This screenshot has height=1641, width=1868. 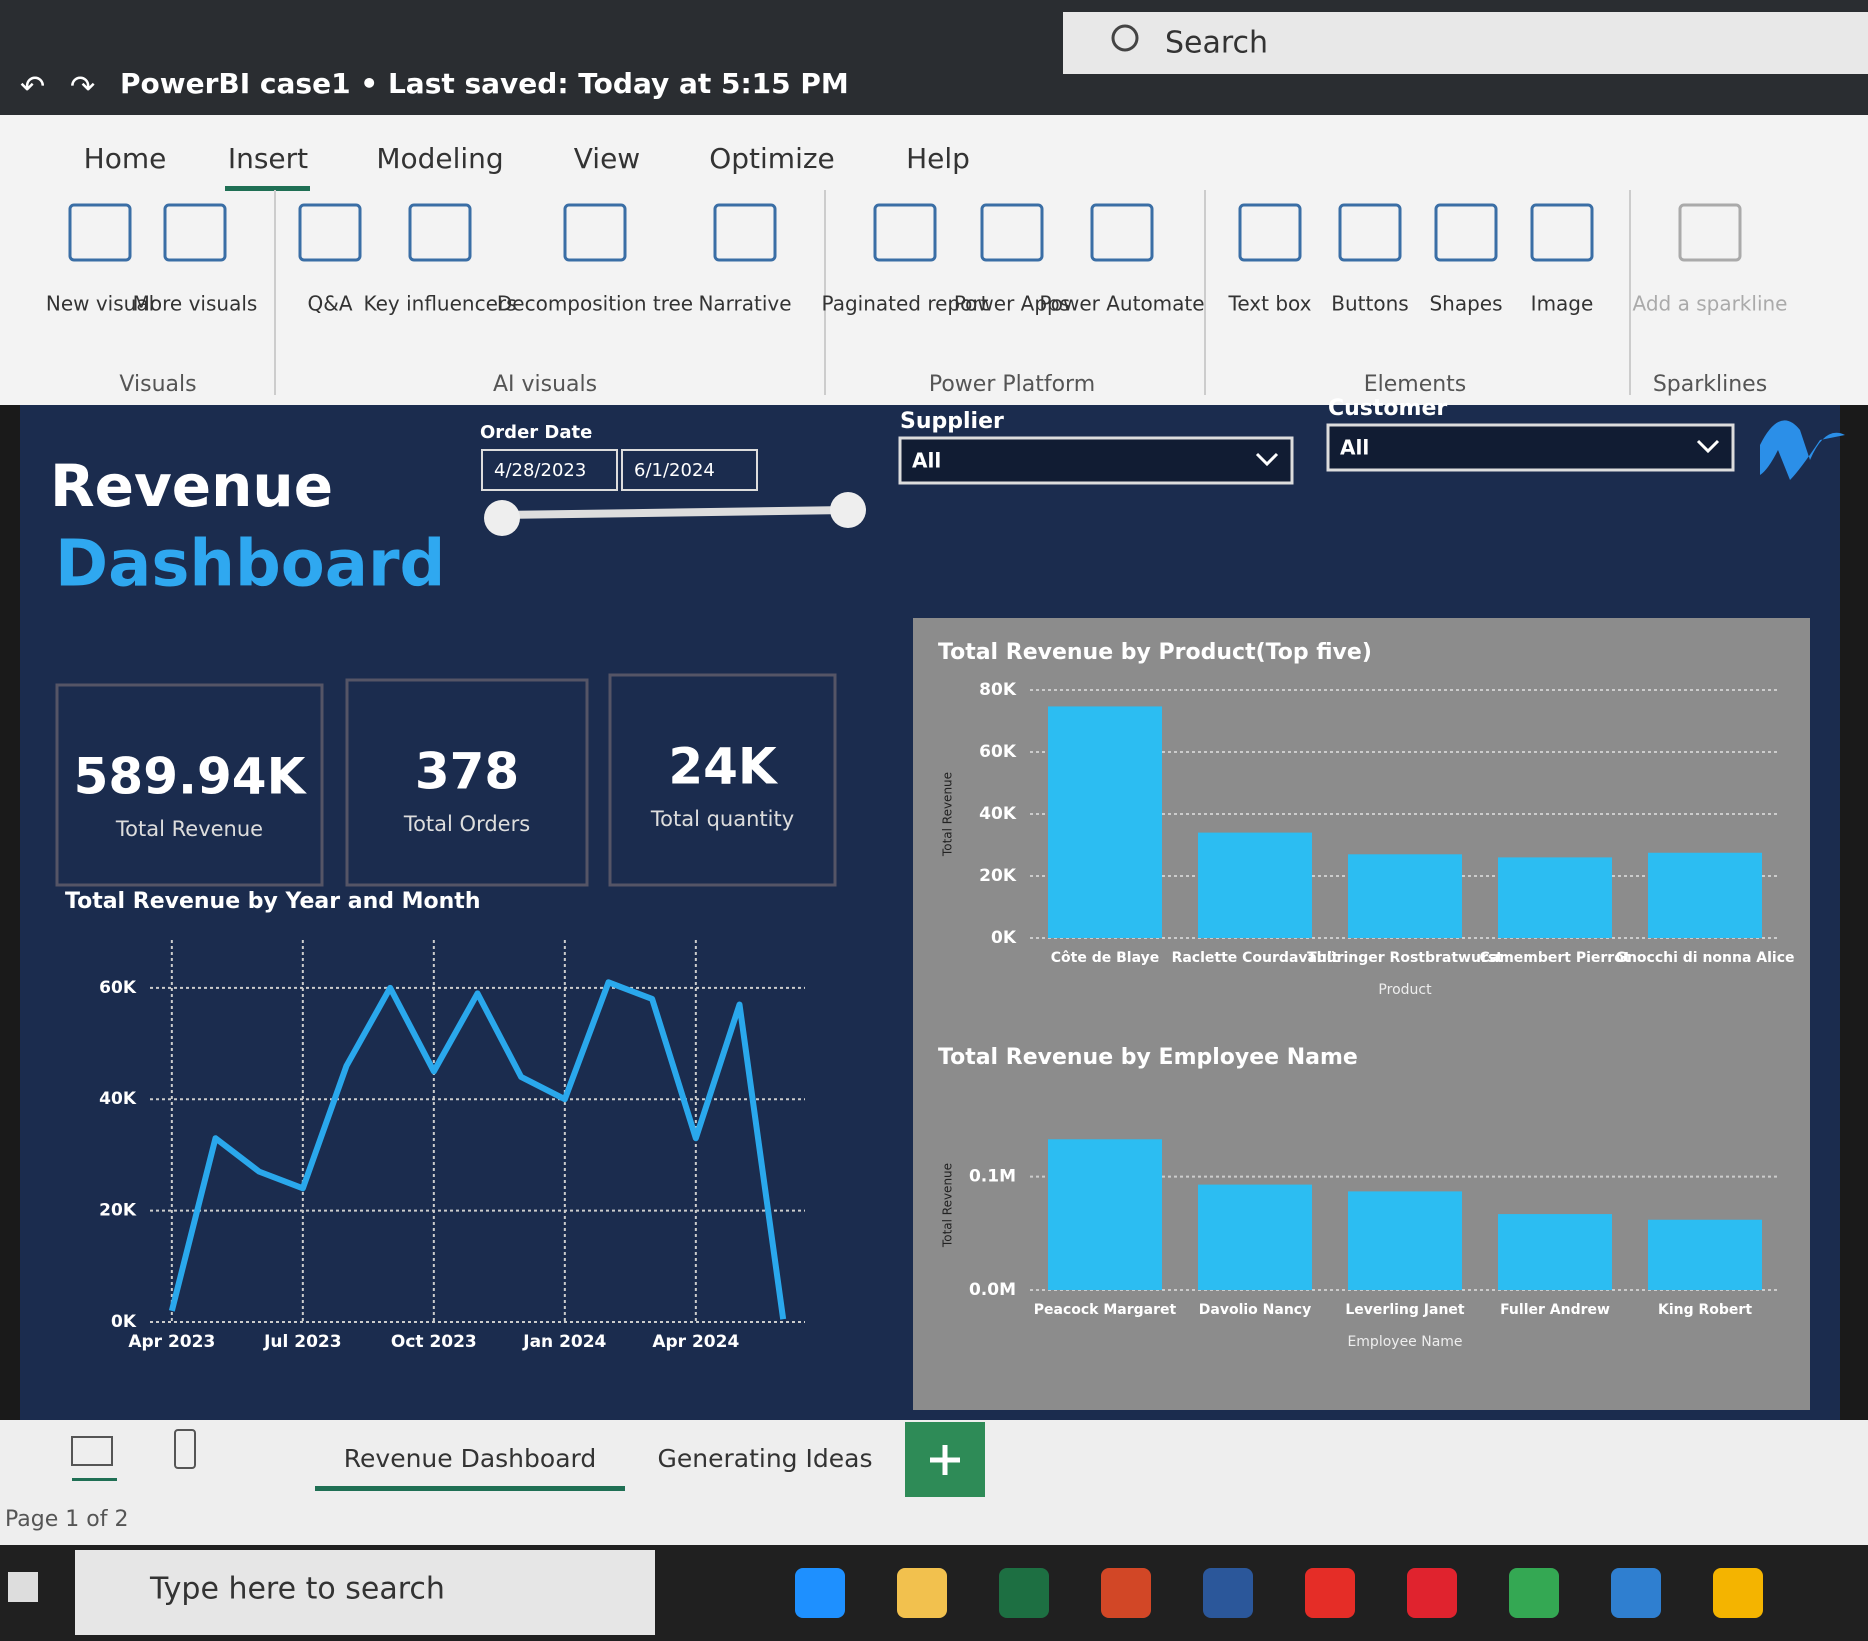 I want to click on slicer-label: Order Date, so click(x=536, y=432).